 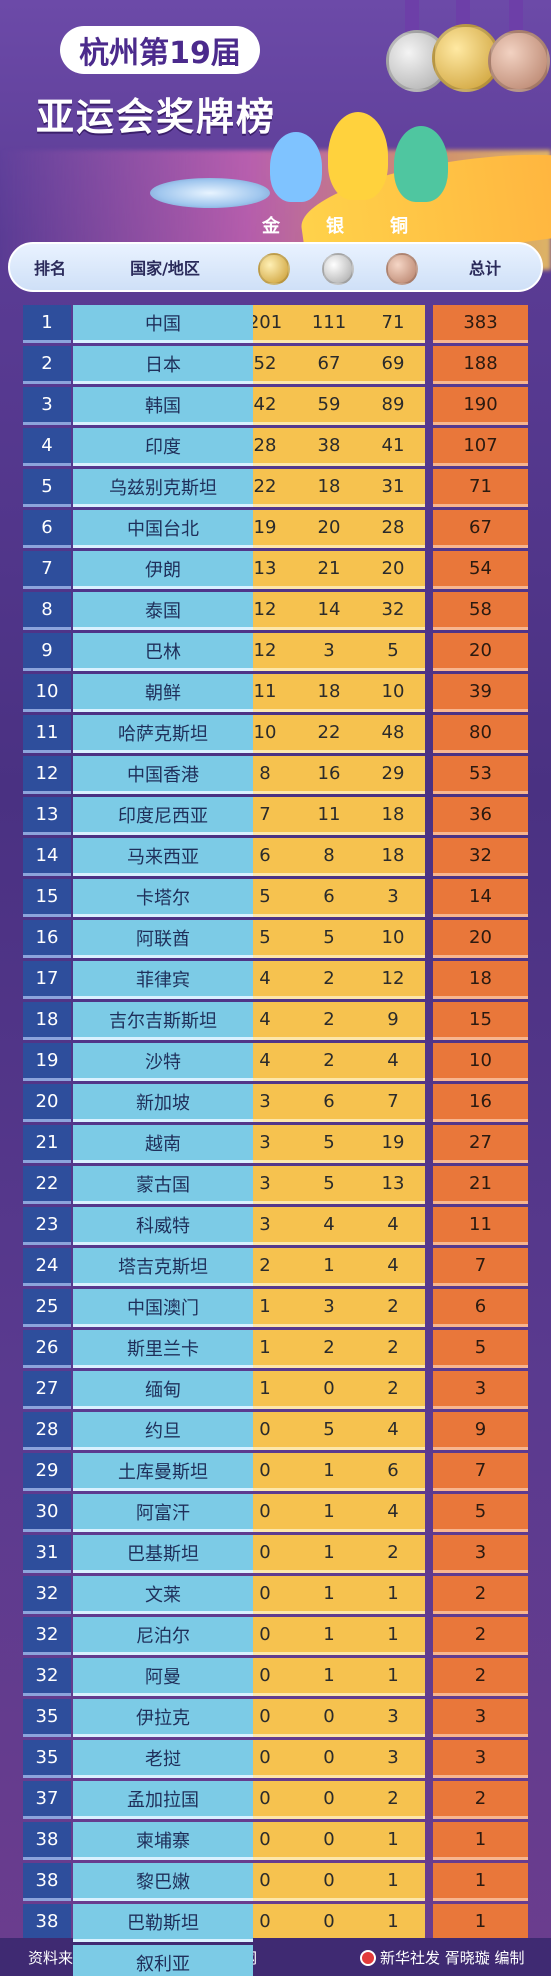 What do you see at coordinates (163, 1677) in the screenshot?
I see `country-cell: 阿曼` at bounding box center [163, 1677].